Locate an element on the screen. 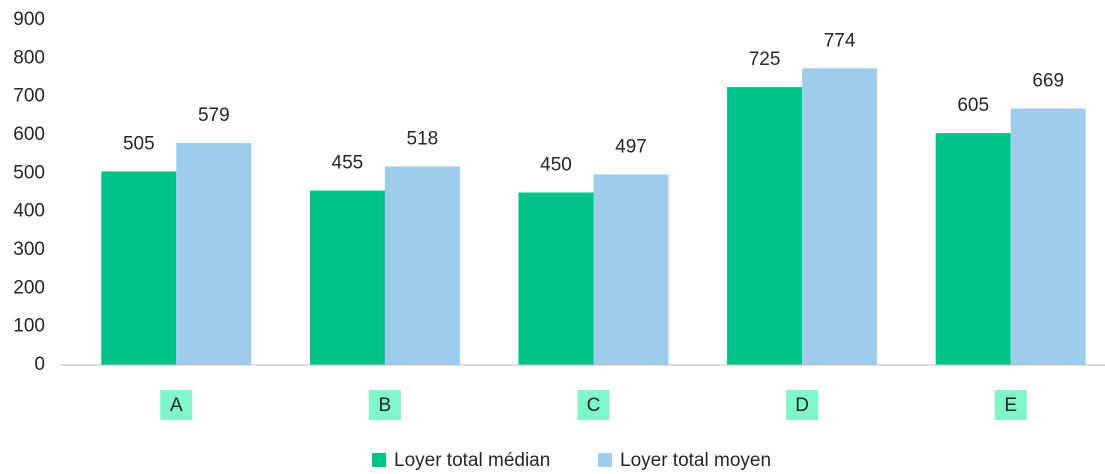 This screenshot has width=1105, height=474. y-tick-label: 200 is located at coordinates (29, 287).